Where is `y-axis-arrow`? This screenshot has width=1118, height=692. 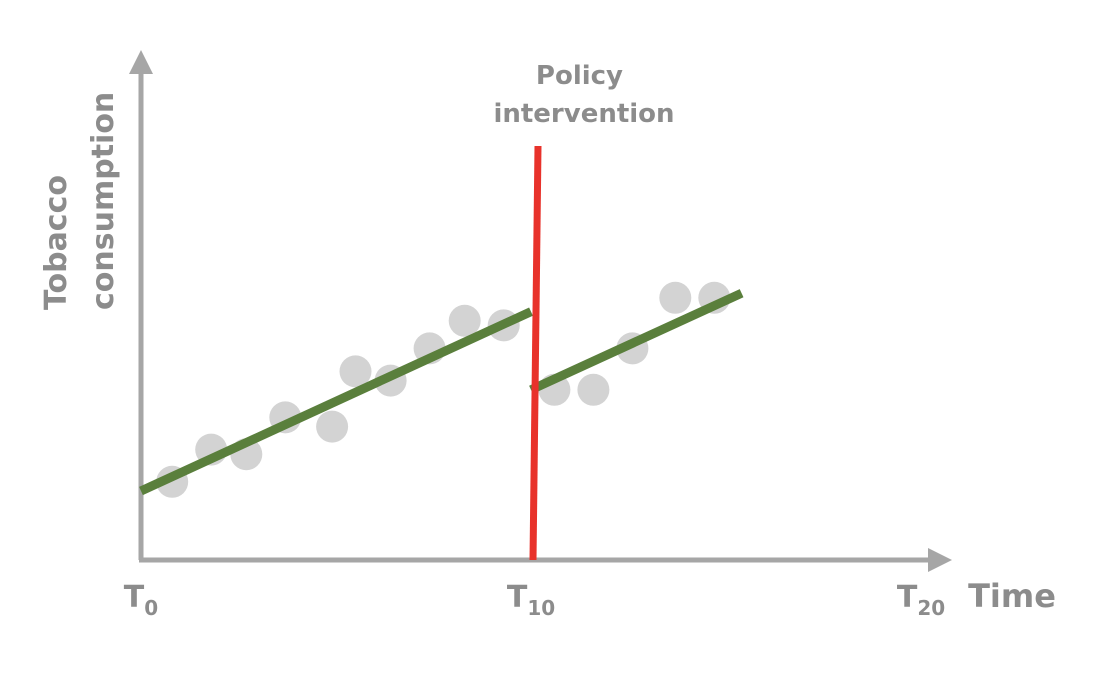 y-axis-arrow is located at coordinates (141, 62).